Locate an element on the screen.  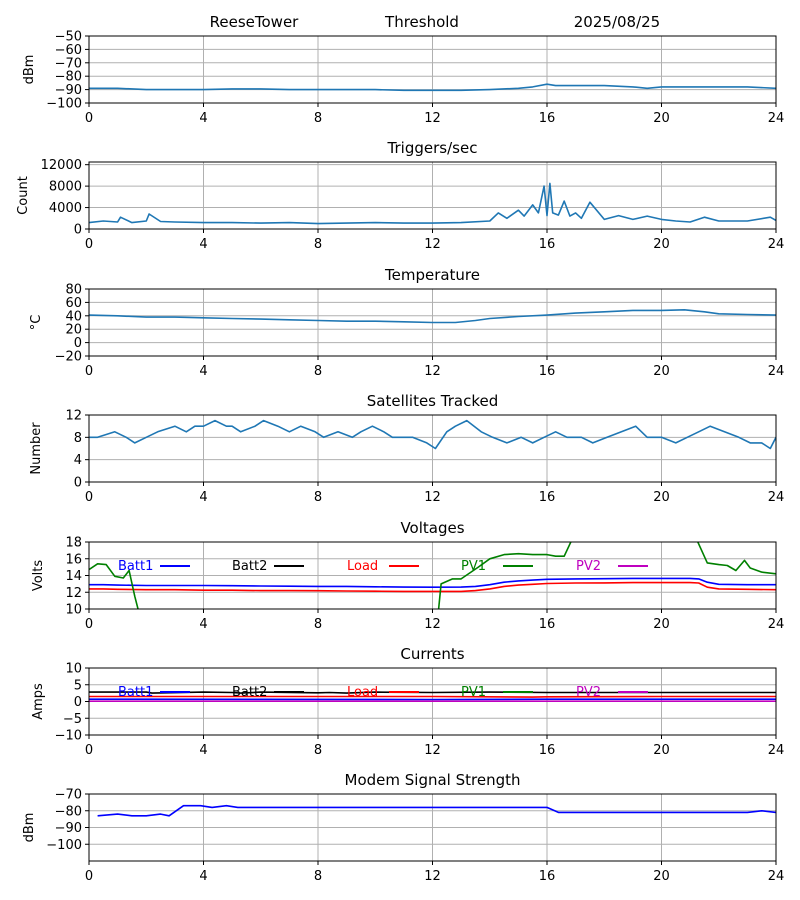
y-tick-label: 8000 is located at coordinates (65, 187).